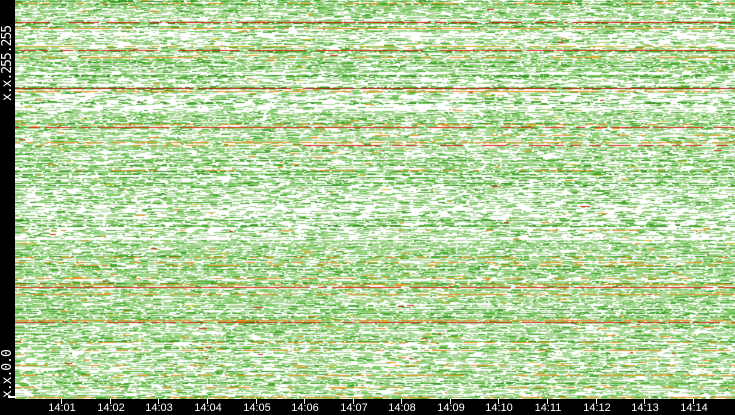 This screenshot has height=415, width=735. Describe the element at coordinates (257, 408) in the screenshot. I see `x-axis-tick-label: 14:05` at that location.